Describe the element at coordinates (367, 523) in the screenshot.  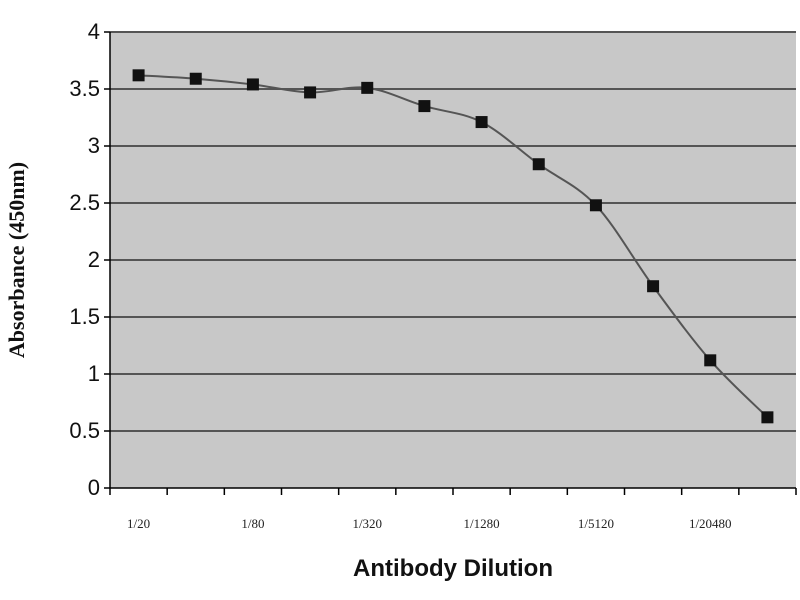
I see `x-tick-label: 1/320` at that location.